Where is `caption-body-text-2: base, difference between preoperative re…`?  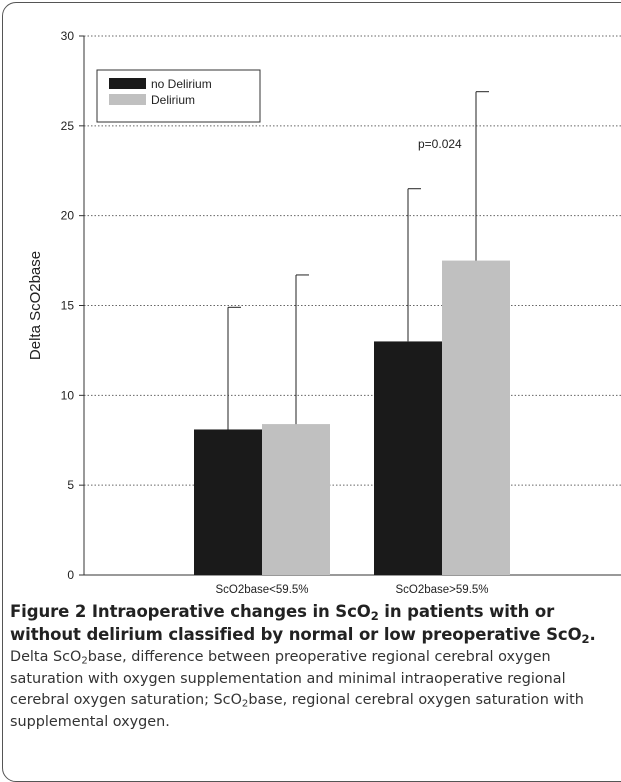
caption-body-text-2: base, difference between preoperative re… is located at coordinates (288, 678).